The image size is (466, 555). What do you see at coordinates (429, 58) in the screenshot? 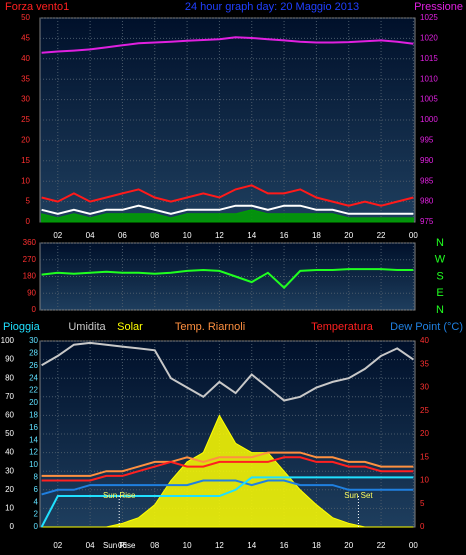
I see `y2-tick-label: 1015` at bounding box center [429, 58].